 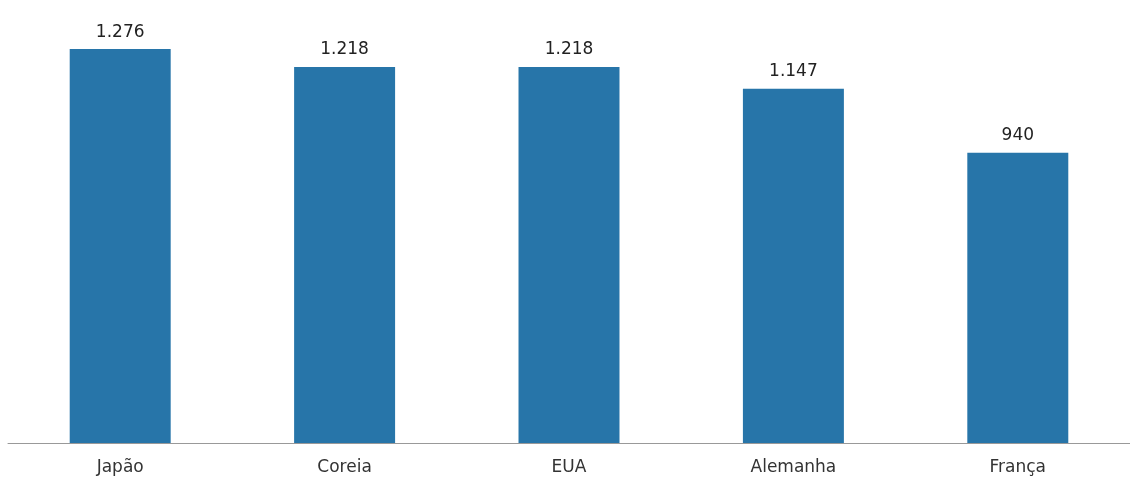 I want to click on x-tick-label: Alemanha, so click(x=793, y=465).